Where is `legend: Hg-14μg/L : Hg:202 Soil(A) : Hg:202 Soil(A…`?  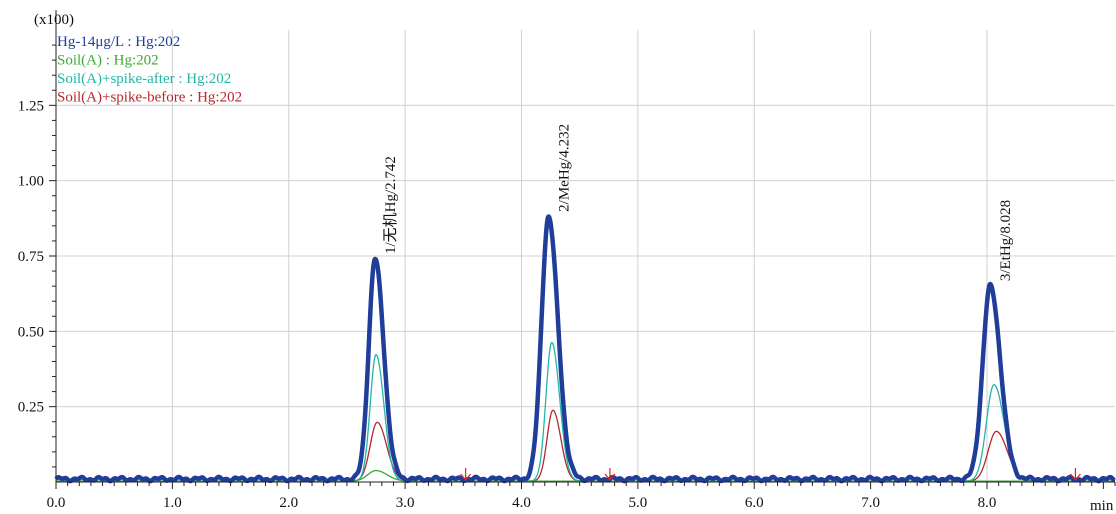 legend: Hg-14μg/L : Hg:202 Soil(A) : Hg:202 Soil(A… is located at coordinates (149, 70).